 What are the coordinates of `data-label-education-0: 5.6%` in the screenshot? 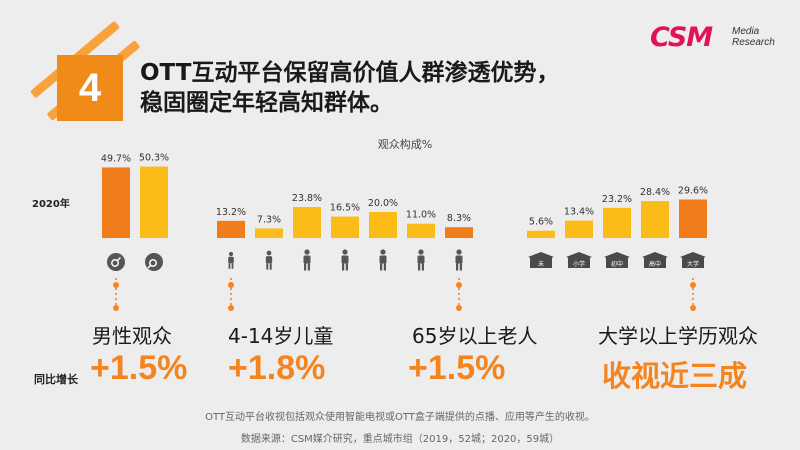 It's located at (541, 222).